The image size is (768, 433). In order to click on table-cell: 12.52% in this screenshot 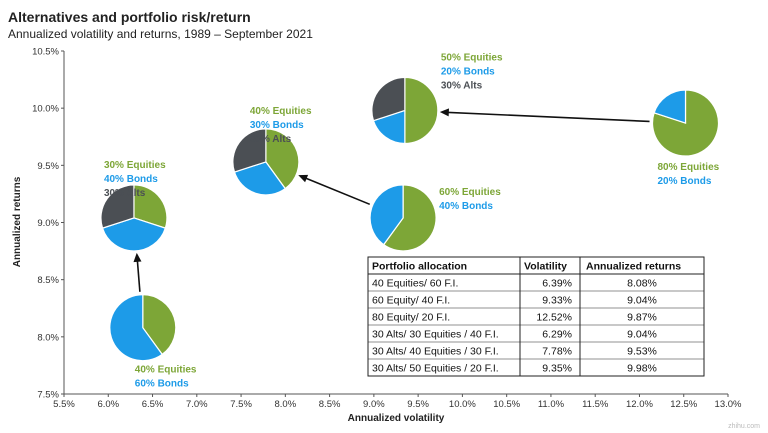, I will do `click(554, 318)`.